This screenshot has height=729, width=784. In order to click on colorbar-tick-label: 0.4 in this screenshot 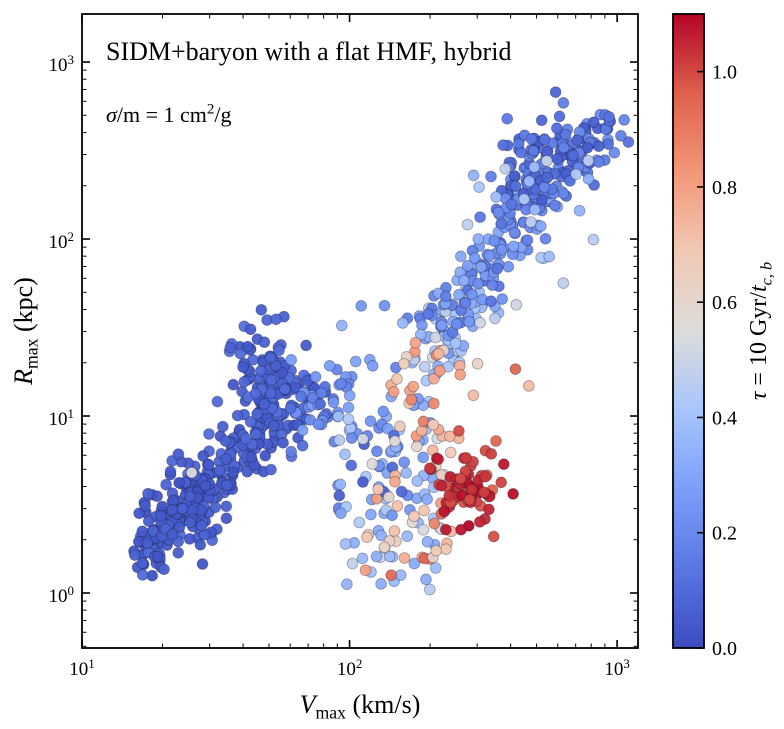, I will do `click(724, 418)`.